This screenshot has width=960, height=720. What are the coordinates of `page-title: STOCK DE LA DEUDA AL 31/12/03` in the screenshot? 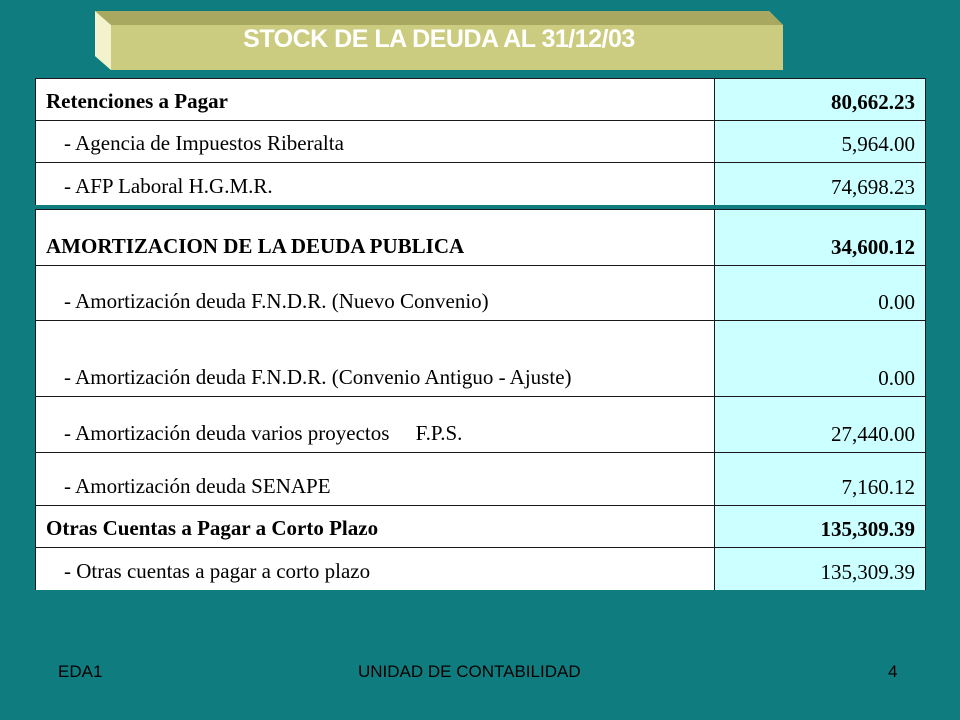 It's located at (439, 39).